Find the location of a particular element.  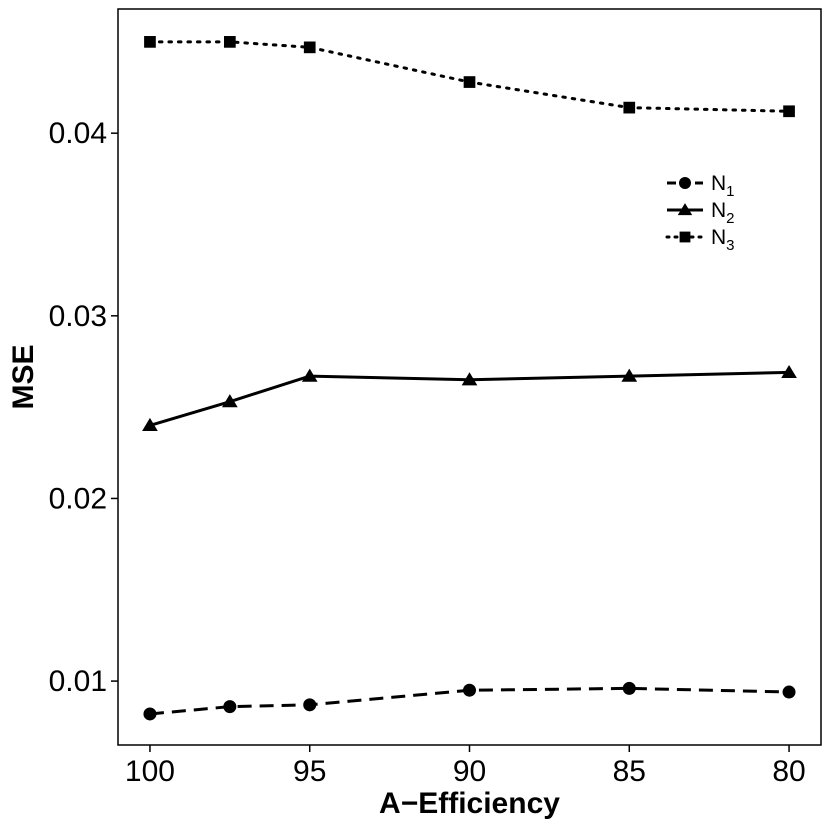

legend-label-N3: N3 is located at coordinates (723, 240).